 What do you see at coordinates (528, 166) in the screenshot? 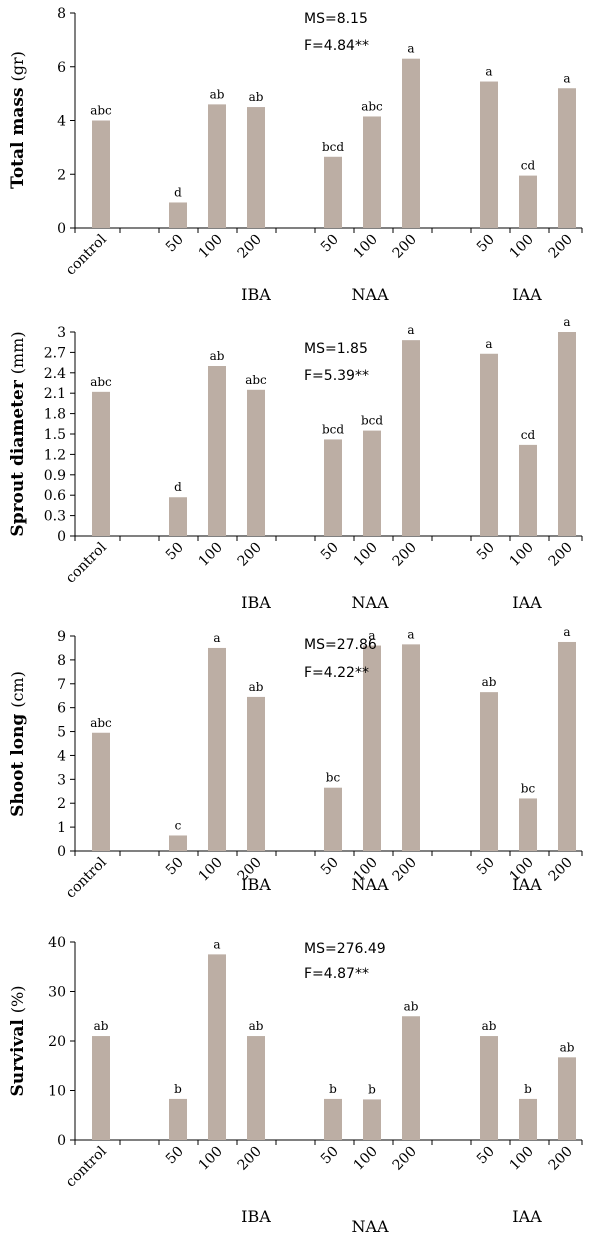
I see `bar-letter: cd` at bounding box center [528, 166].